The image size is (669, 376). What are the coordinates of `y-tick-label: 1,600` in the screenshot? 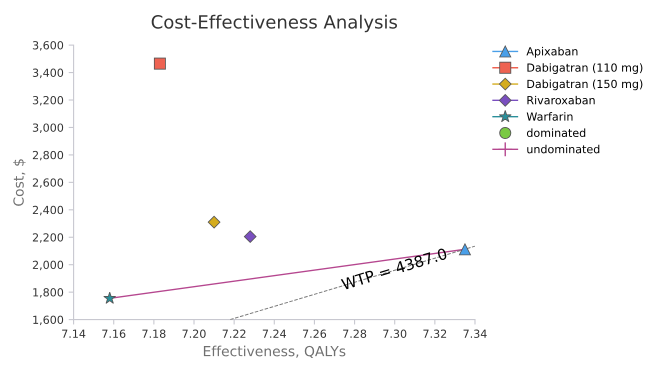 It's located at (48, 321).